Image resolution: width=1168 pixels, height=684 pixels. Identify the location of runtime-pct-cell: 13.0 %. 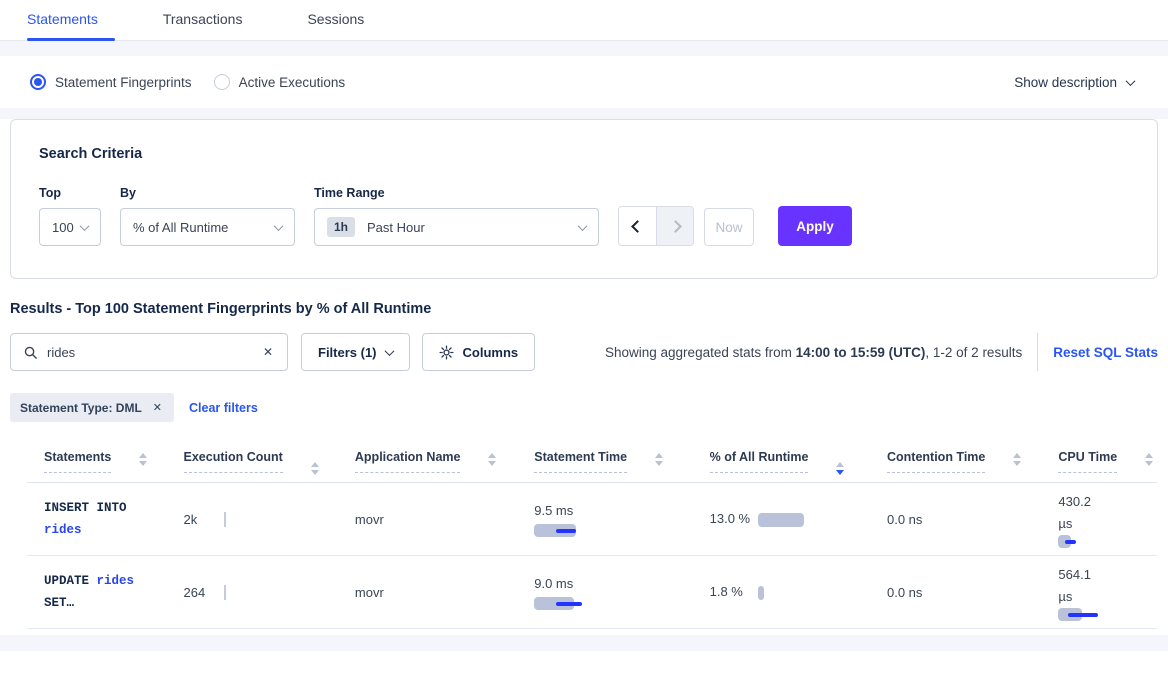
(798, 519).